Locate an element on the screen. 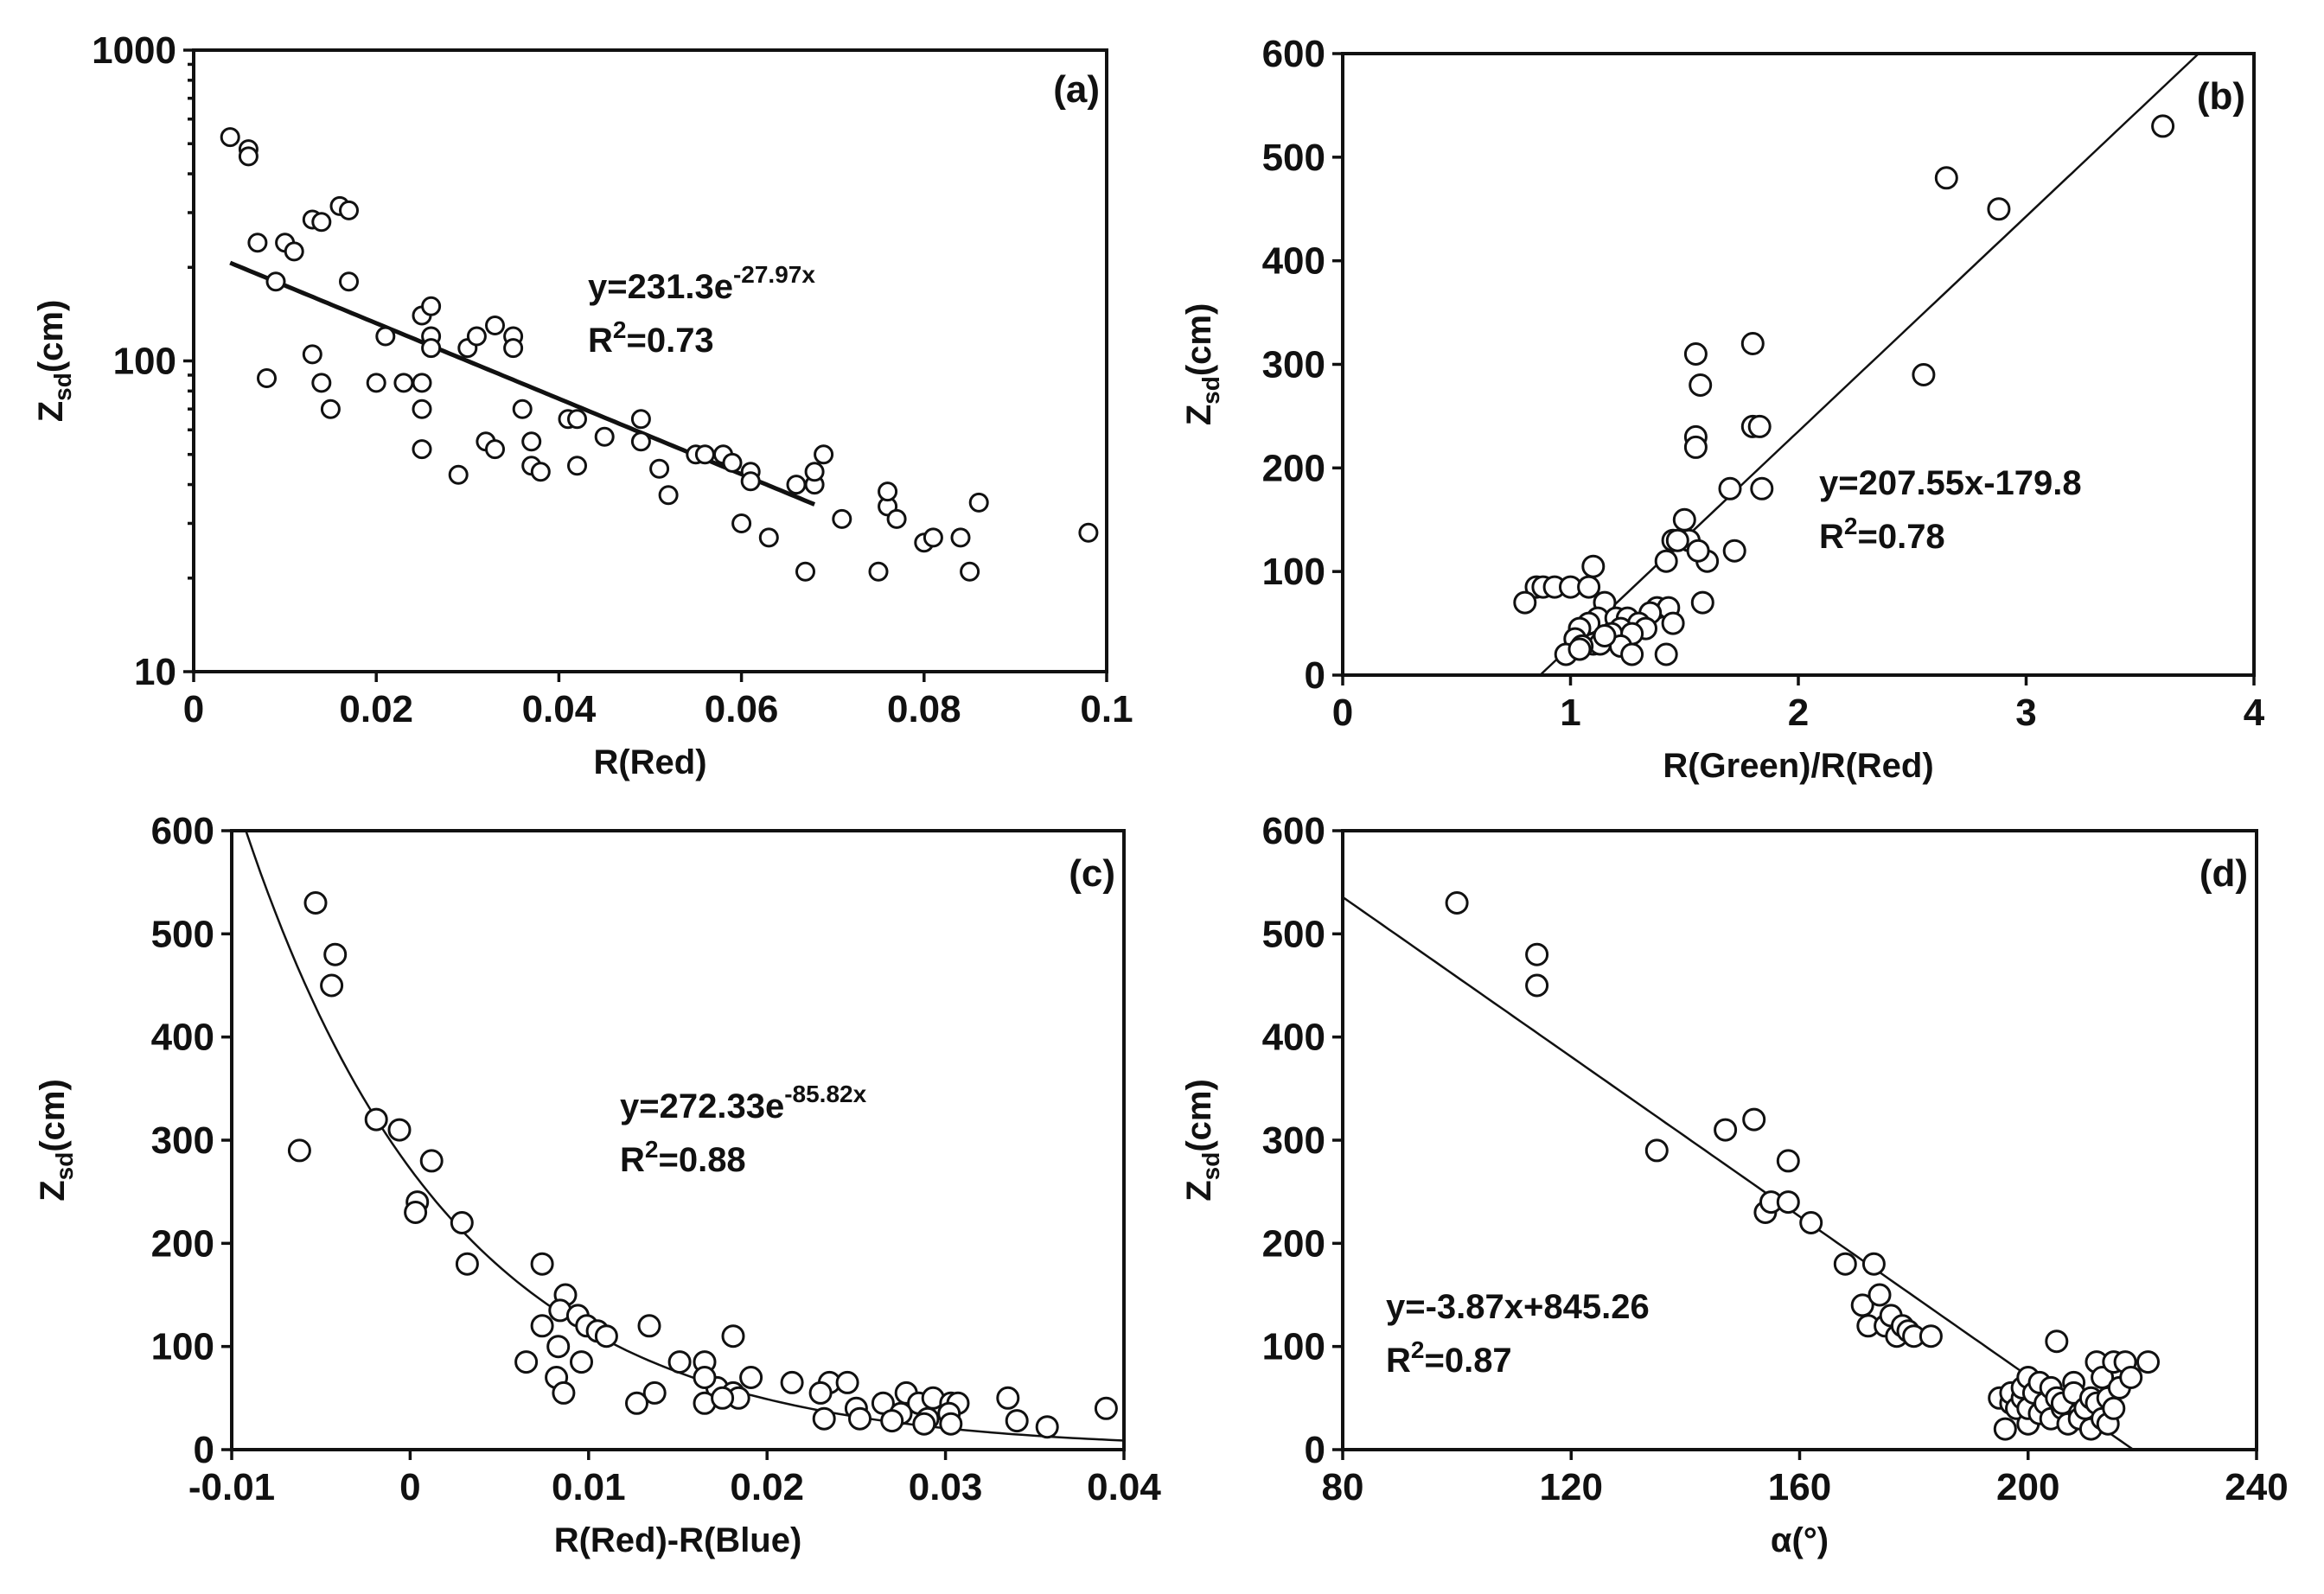  r-squared: R2=0.73 is located at coordinates (651, 338).